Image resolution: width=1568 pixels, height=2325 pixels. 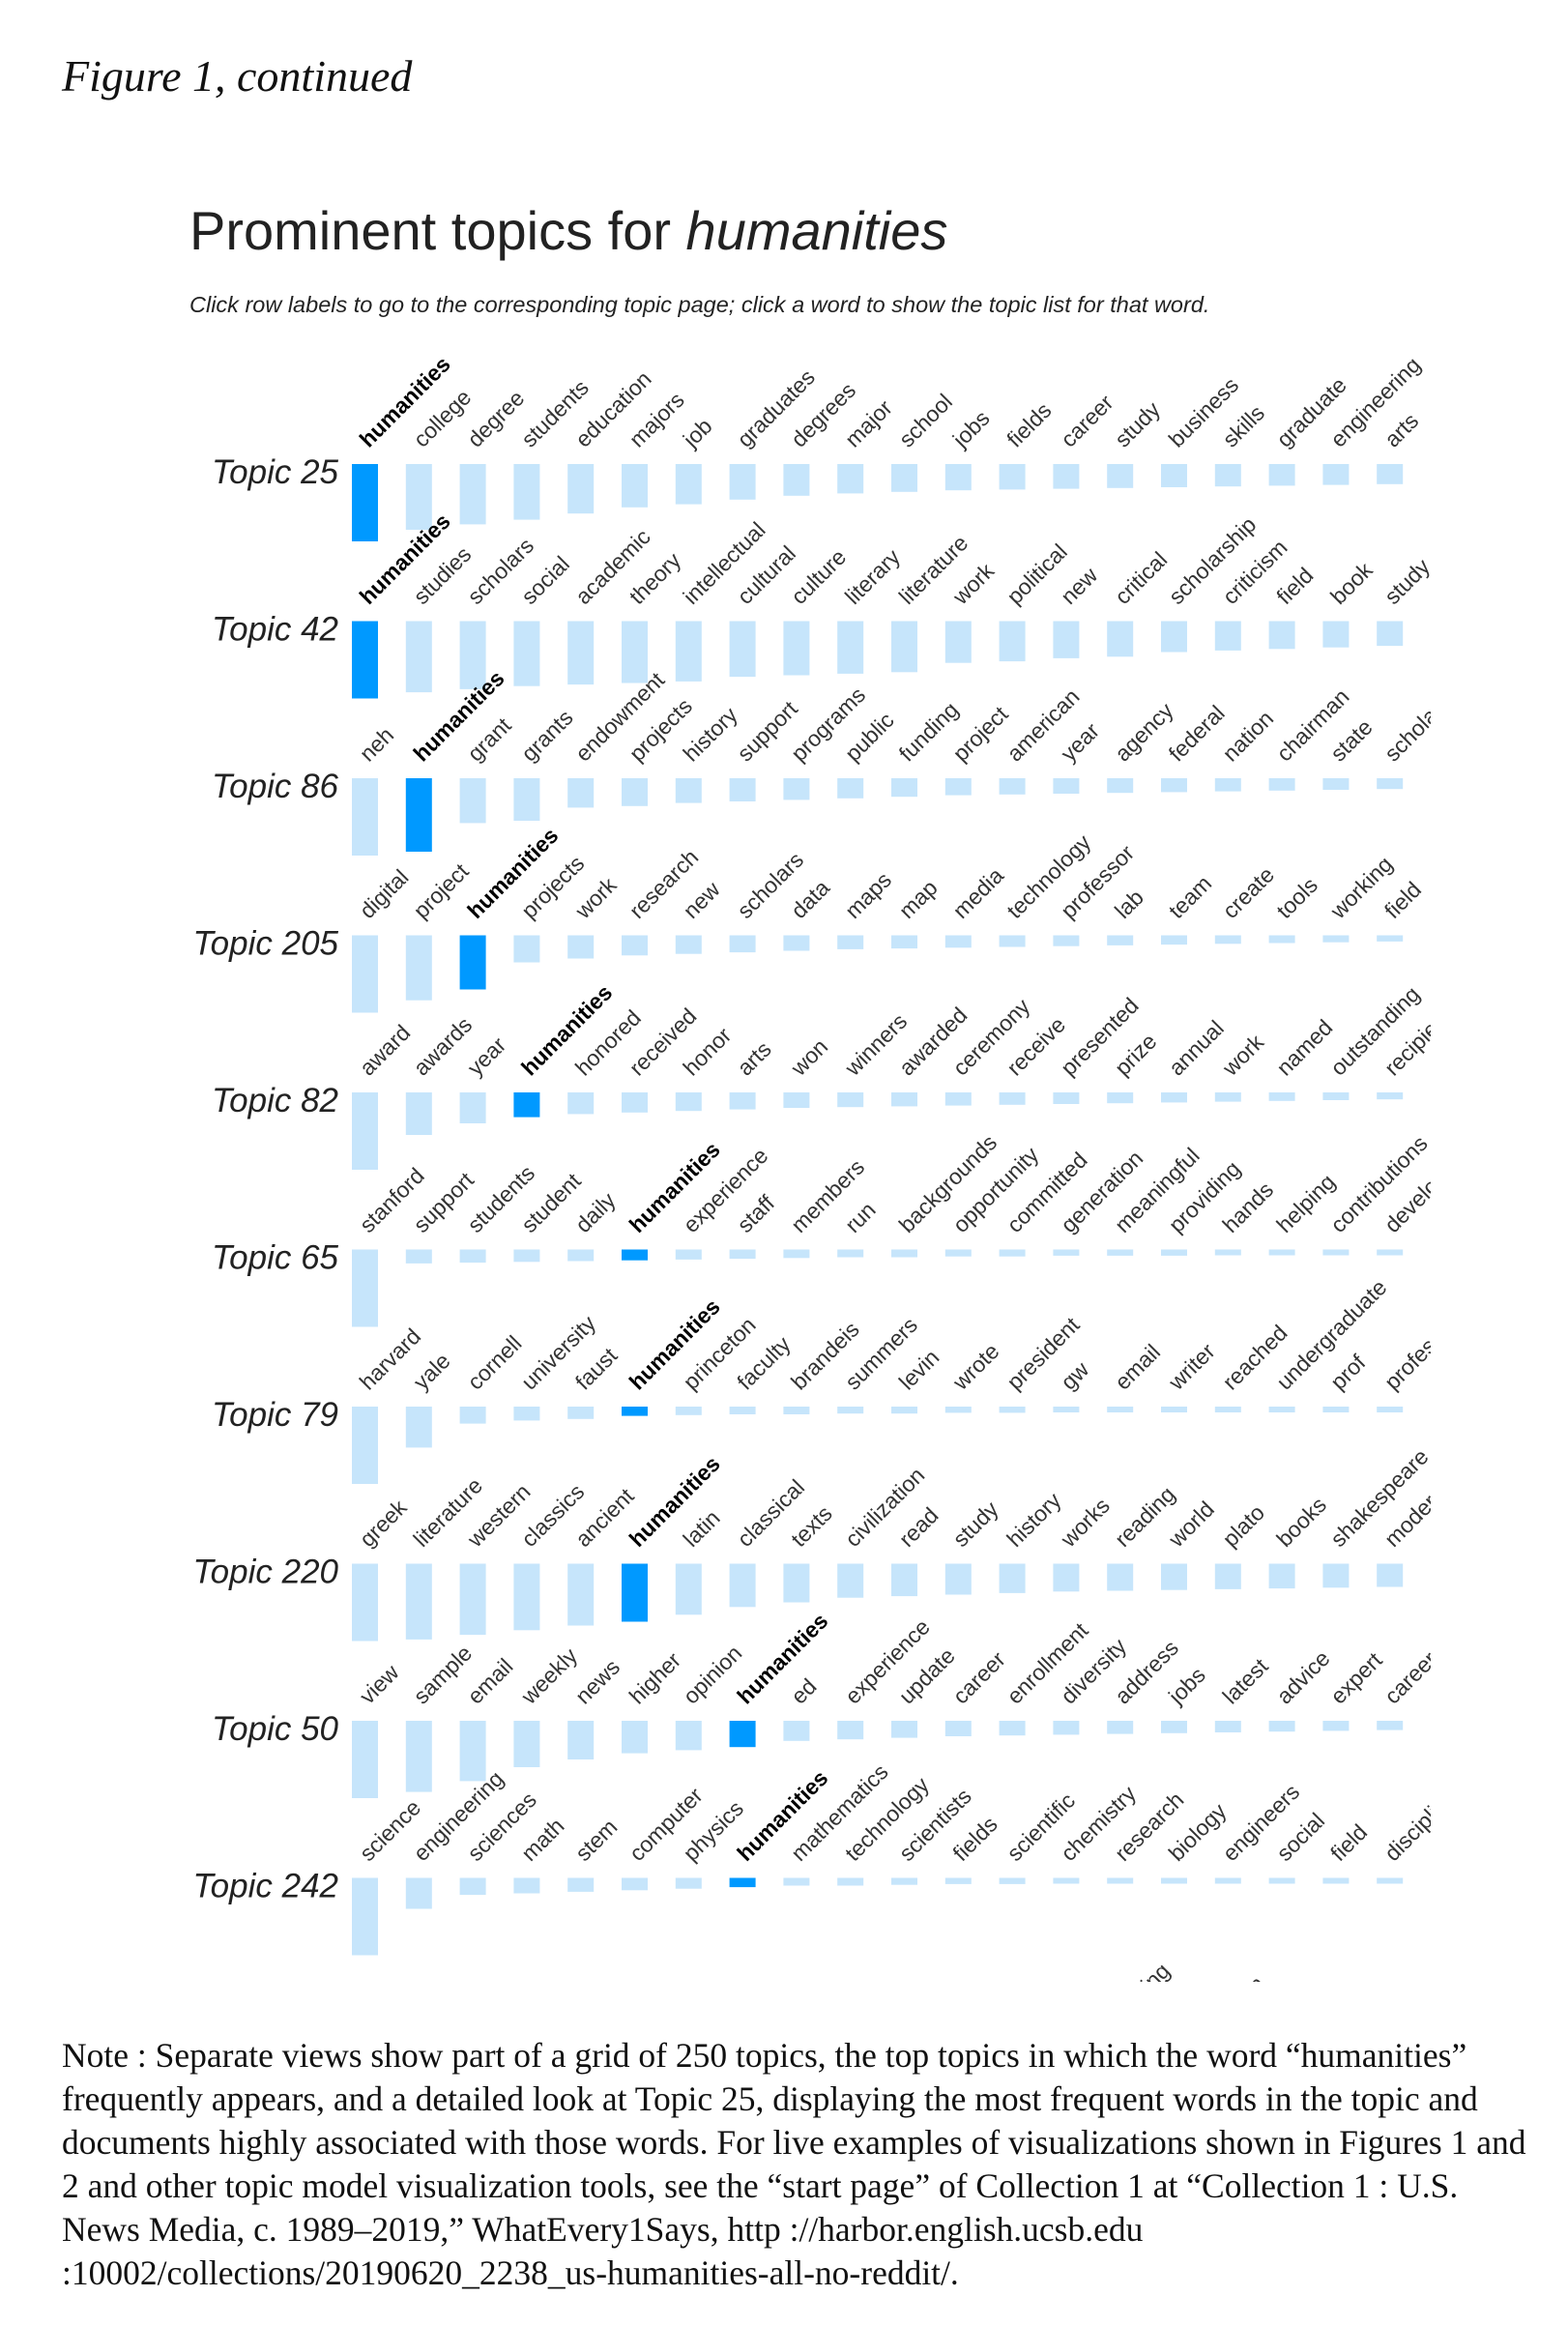 I want to click on topic-word-label: works, so click(x=1085, y=1523).